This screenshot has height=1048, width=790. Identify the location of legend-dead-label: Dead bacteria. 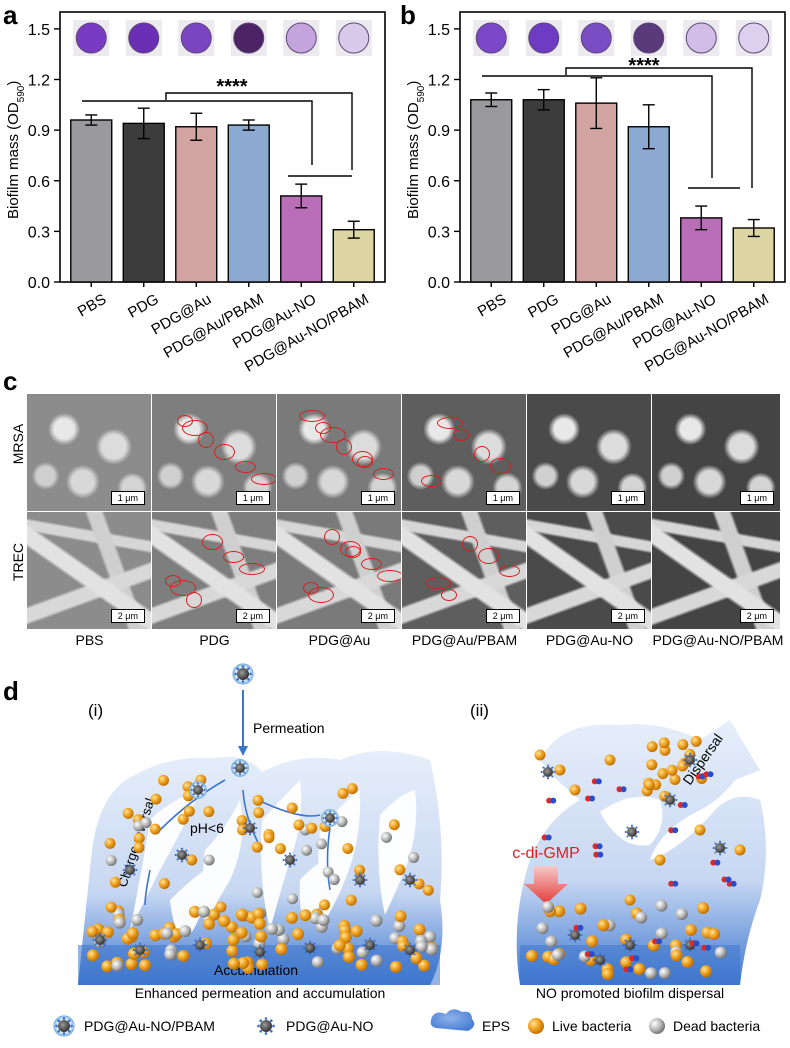
(716, 1026).